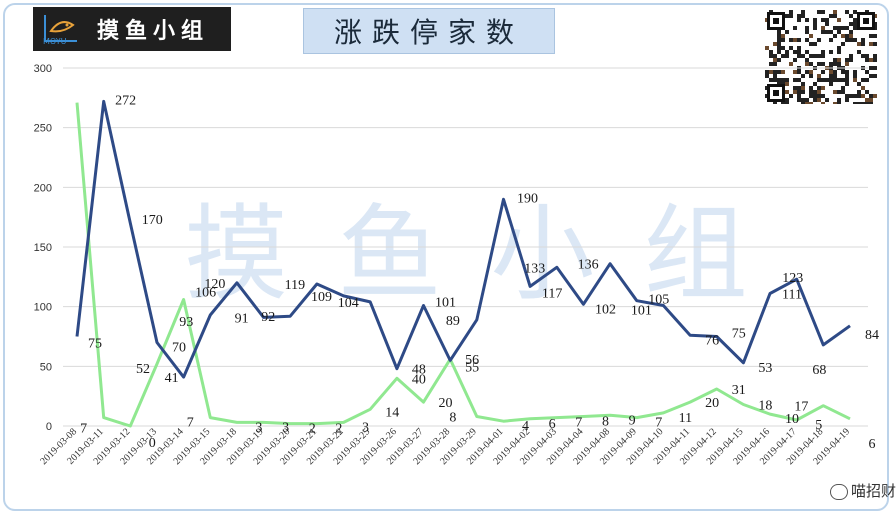  I want to click on data-label-down: 0, so click(152, 443).